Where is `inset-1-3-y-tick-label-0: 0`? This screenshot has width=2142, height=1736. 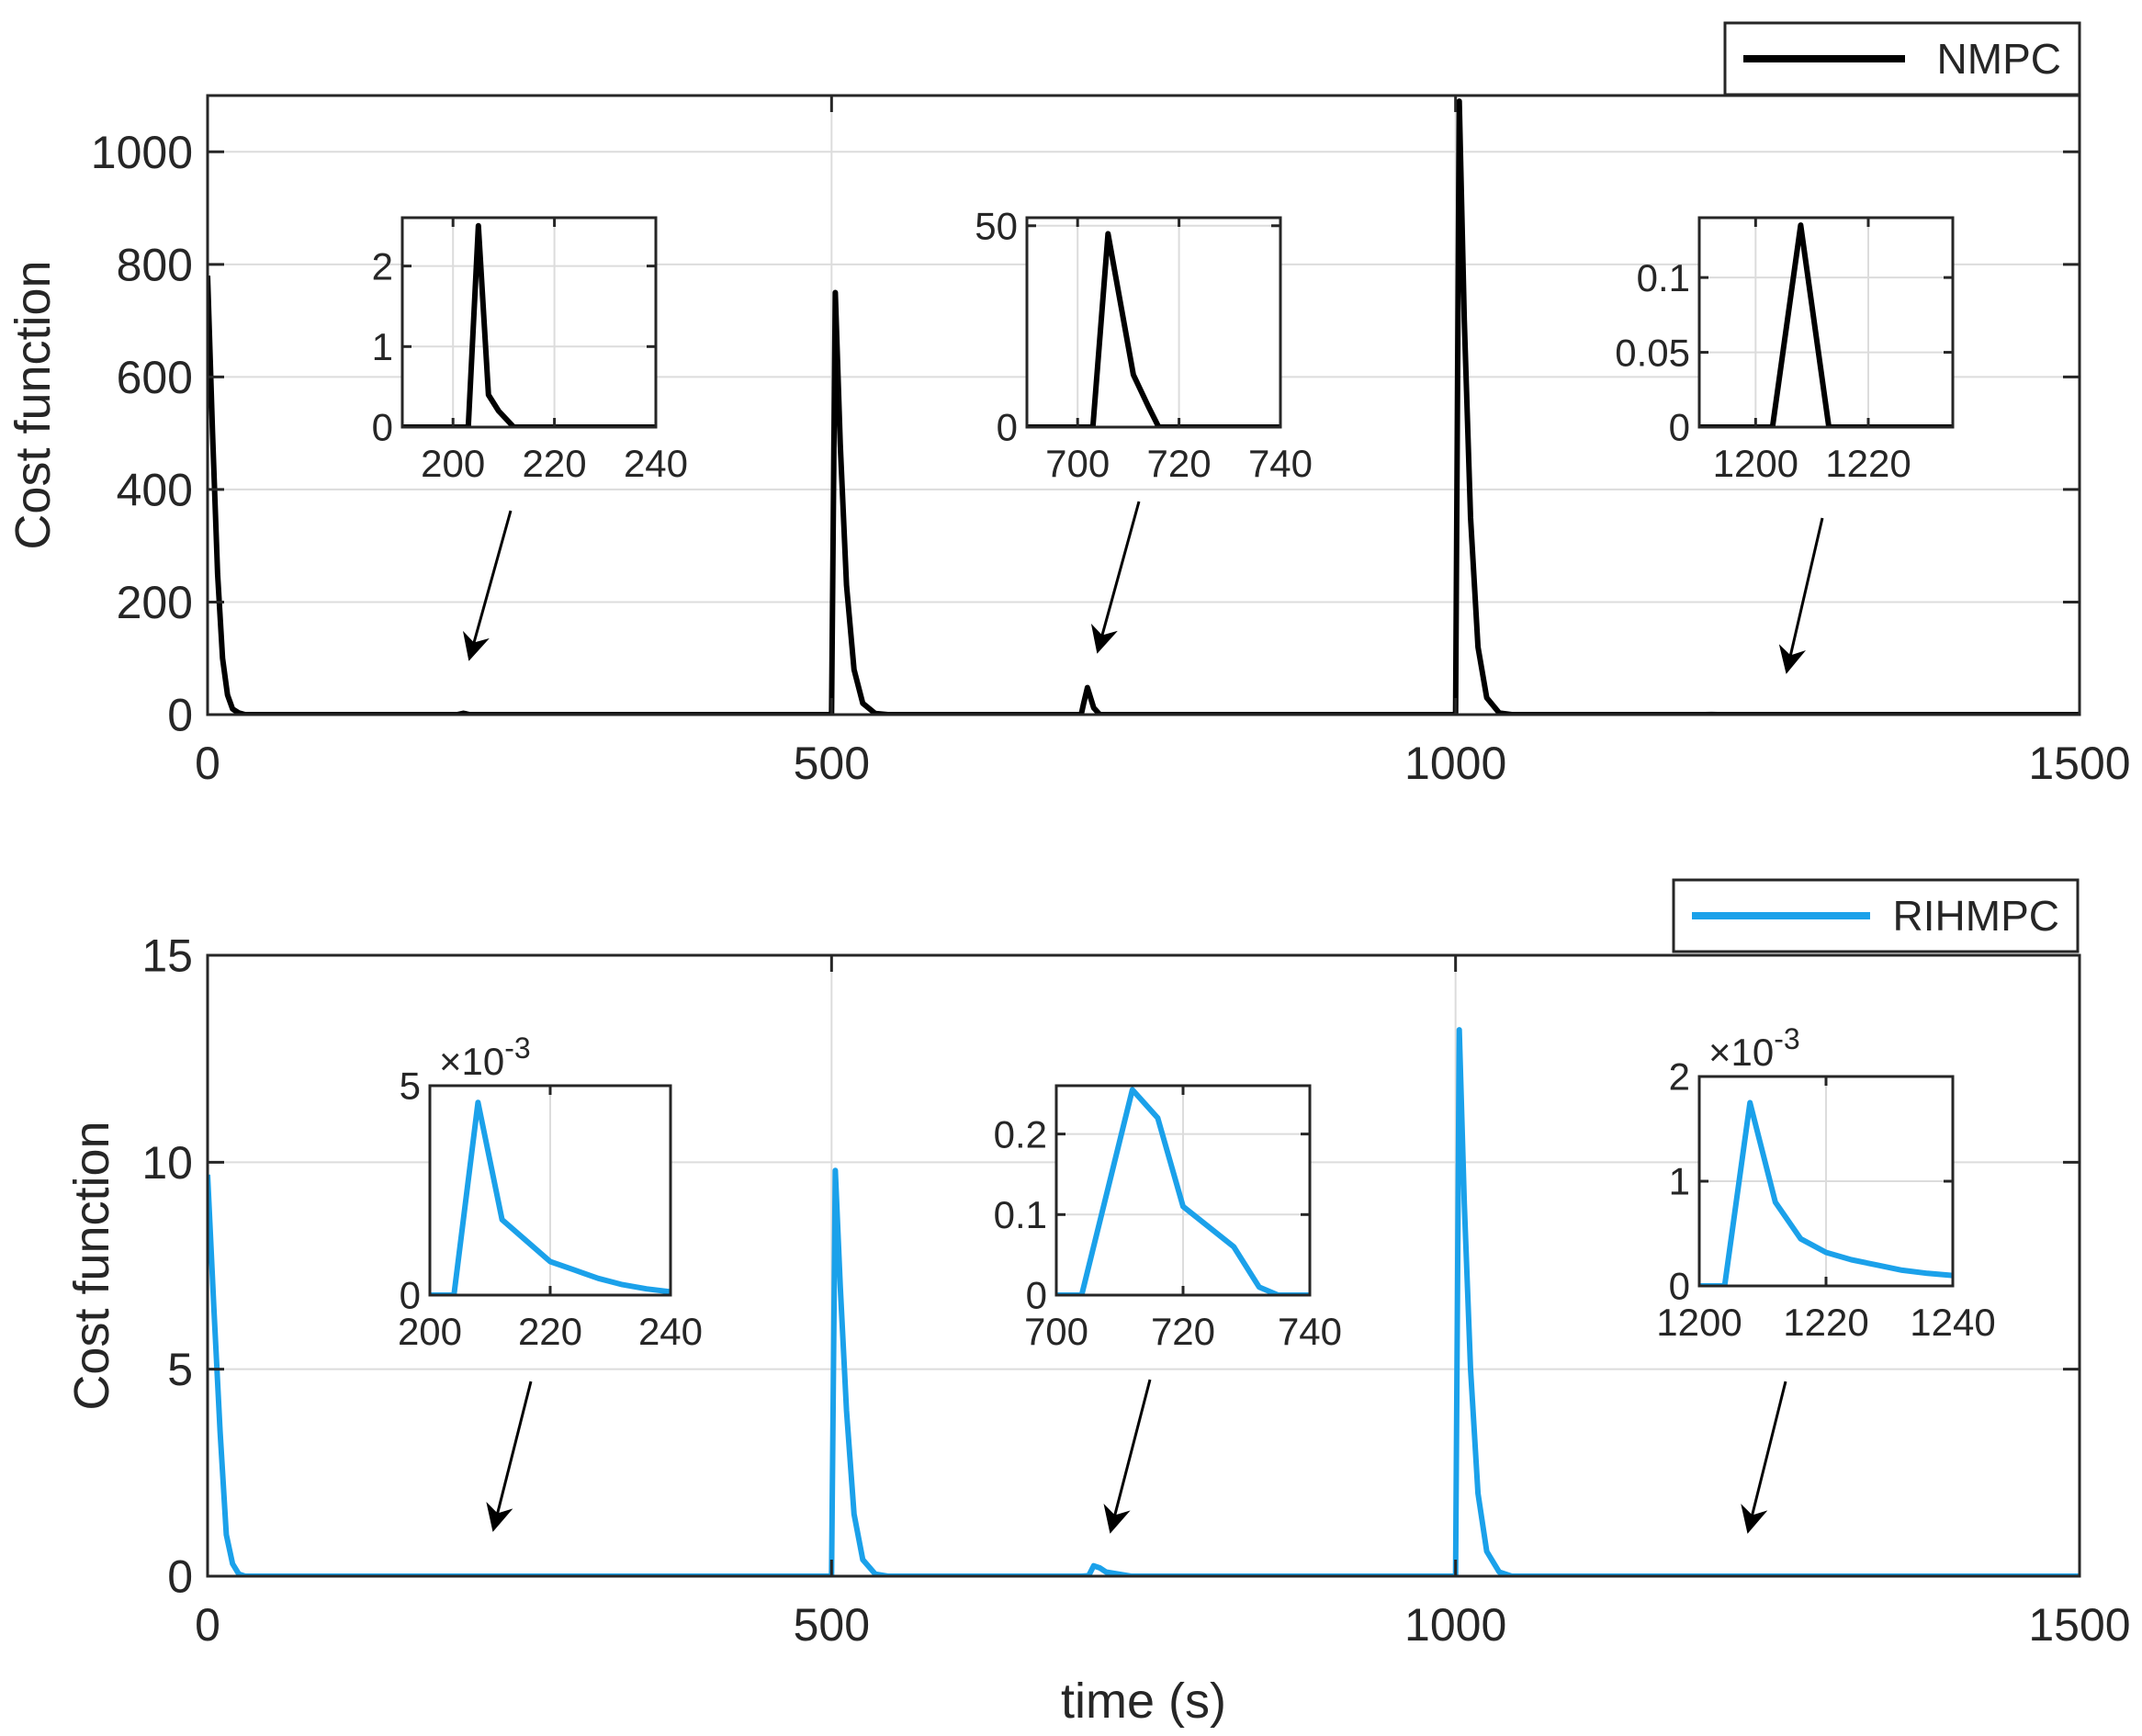
inset-1-3-y-tick-label-0: 0 is located at coordinates (1679, 427).